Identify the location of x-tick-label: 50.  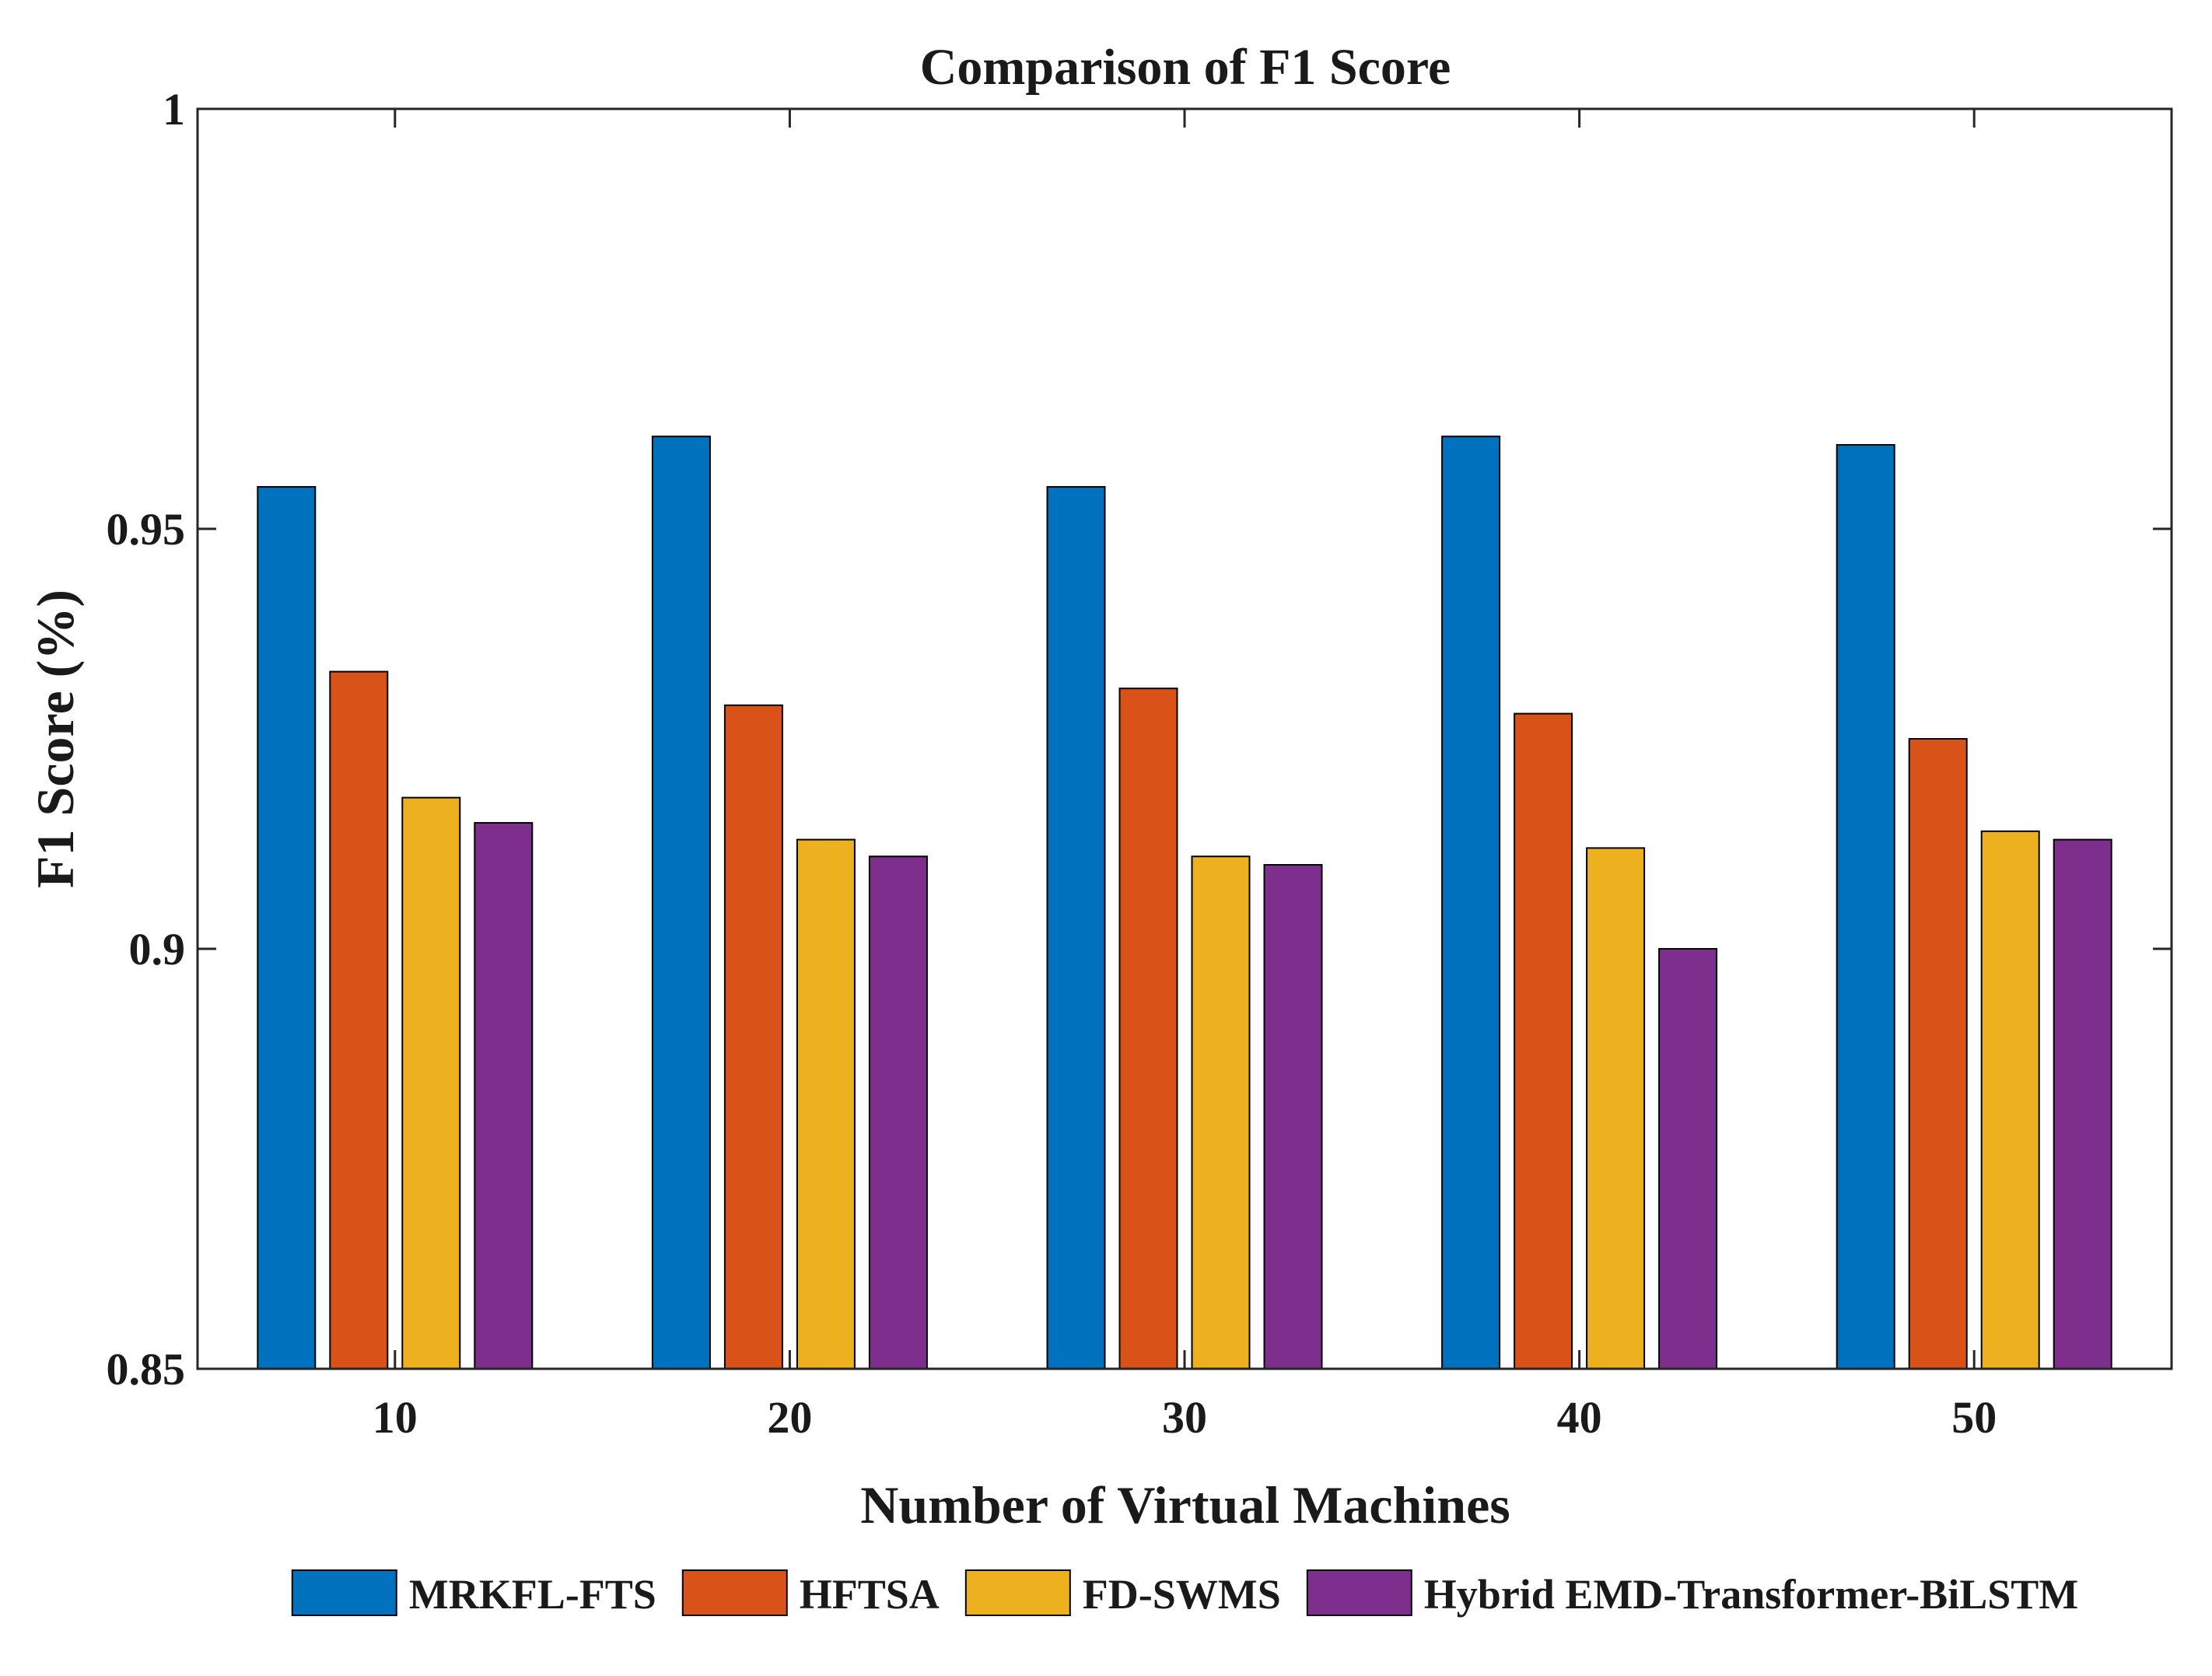
(1974, 1417).